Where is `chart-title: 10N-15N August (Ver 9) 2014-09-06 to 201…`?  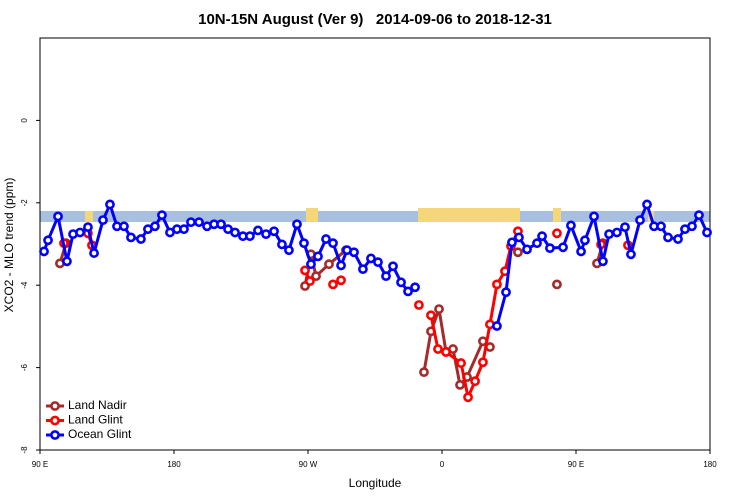
chart-title: 10N-15N August (Ver 9) 2014-09-06 to 201… is located at coordinates (375, 19).